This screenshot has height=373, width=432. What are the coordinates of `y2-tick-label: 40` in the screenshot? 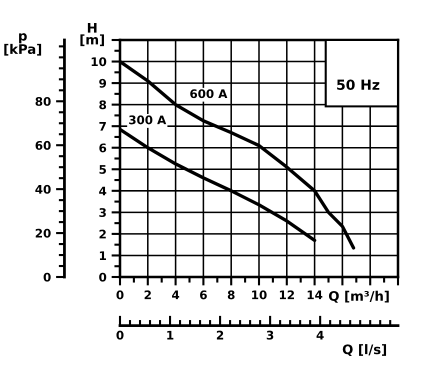 It's located at (43, 189).